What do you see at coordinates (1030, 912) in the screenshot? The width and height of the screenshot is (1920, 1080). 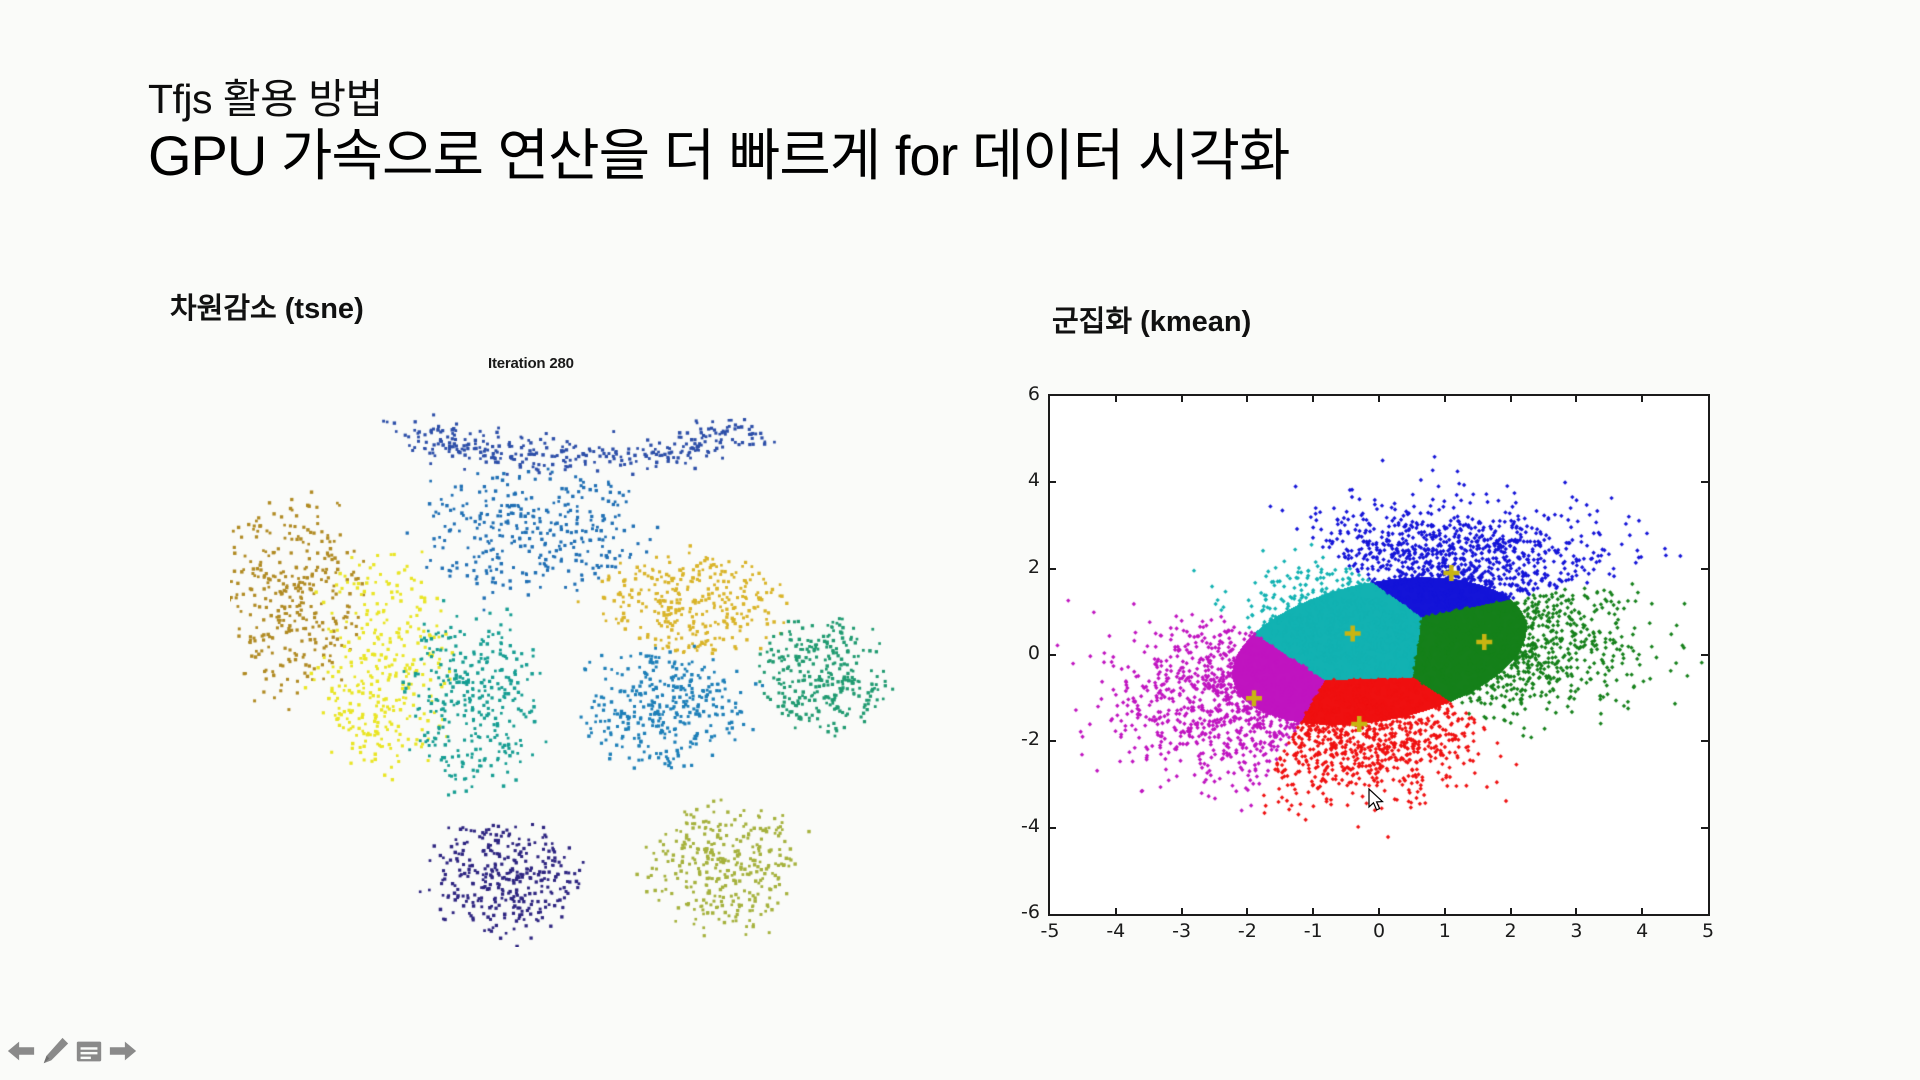 I see `kmeans-ytick-label: -6` at bounding box center [1030, 912].